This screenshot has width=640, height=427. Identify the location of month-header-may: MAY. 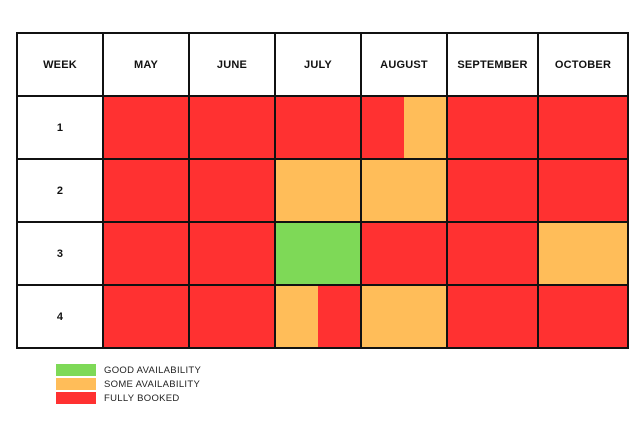
(146, 64).